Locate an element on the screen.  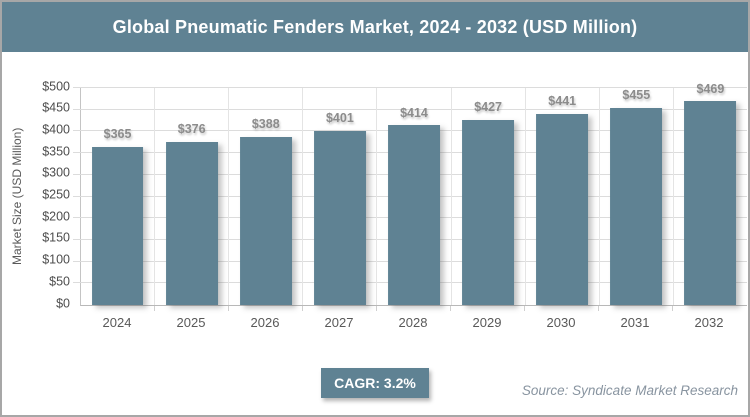
bar-column: $388 is located at coordinates (265, 196).